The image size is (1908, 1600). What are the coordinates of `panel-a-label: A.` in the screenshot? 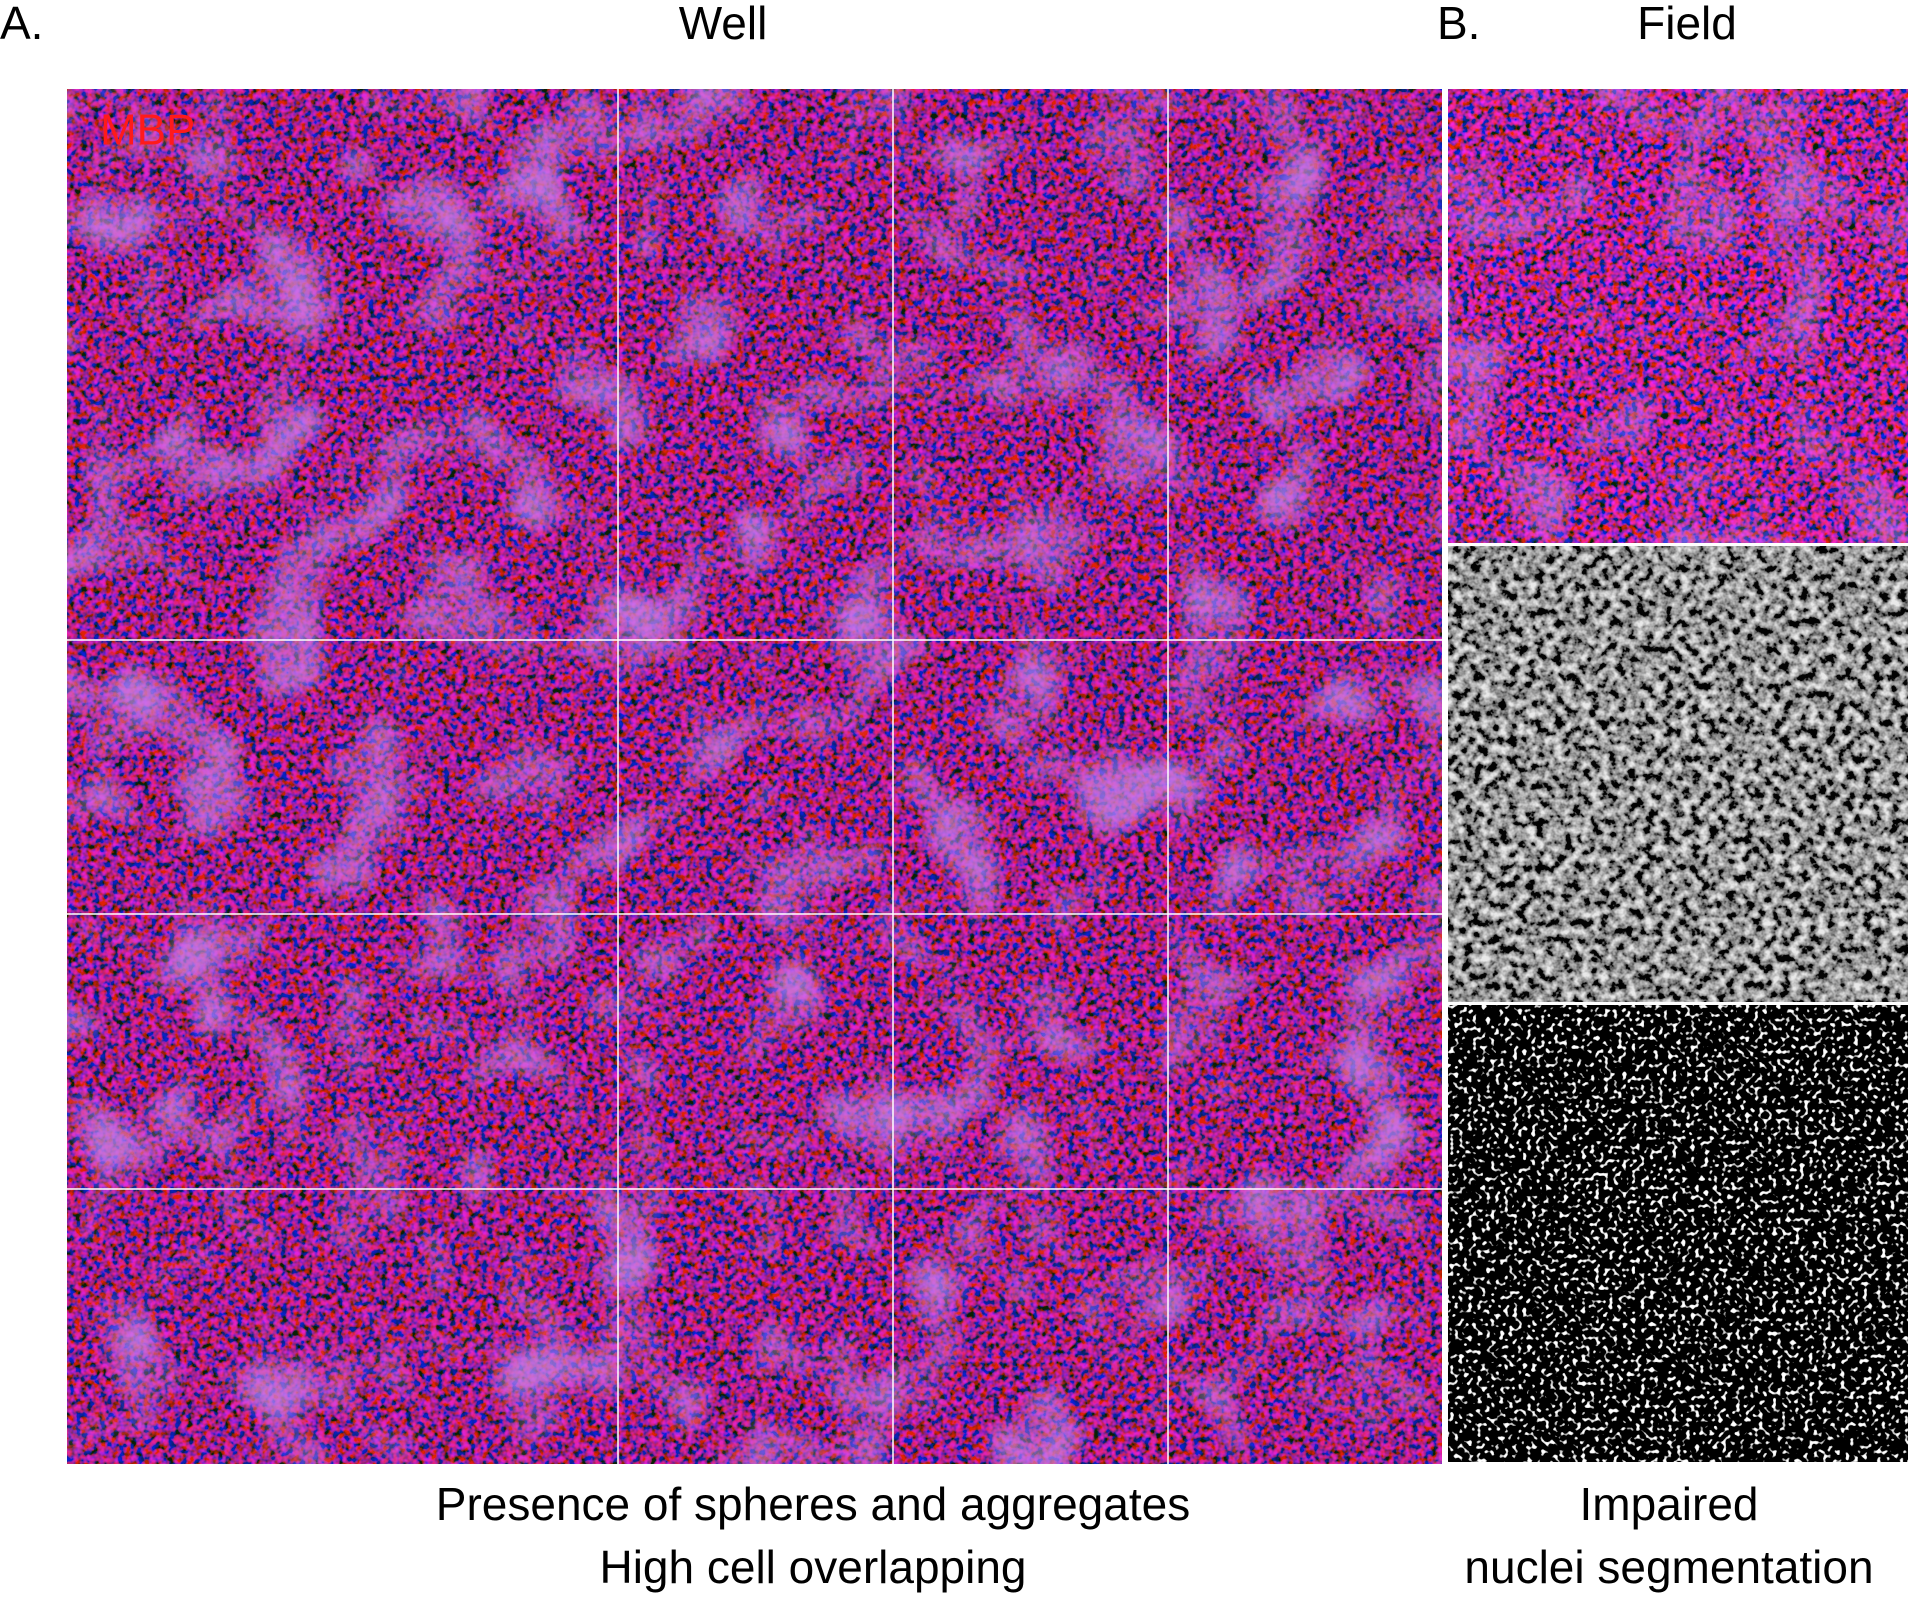 It's located at (21, 24).